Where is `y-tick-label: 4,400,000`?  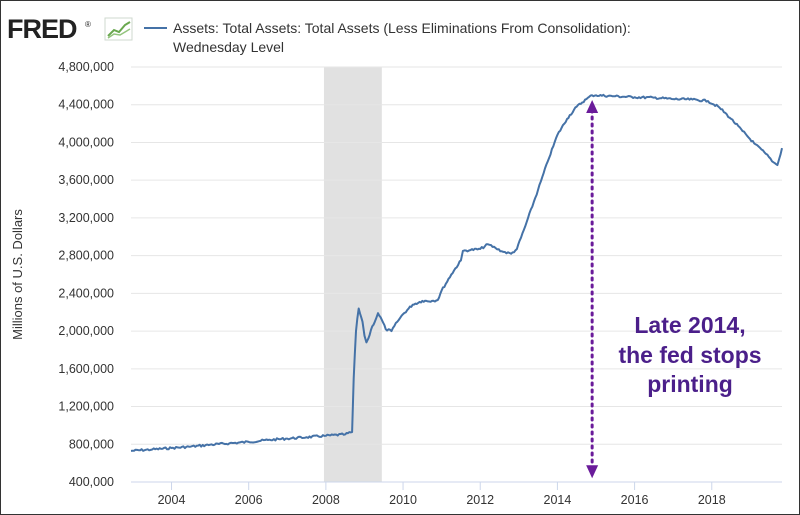
y-tick-label: 4,400,000 is located at coordinates (86, 105).